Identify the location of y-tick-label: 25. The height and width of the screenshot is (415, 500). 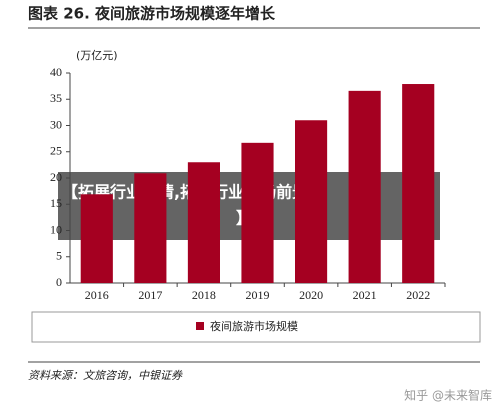
(56, 151).